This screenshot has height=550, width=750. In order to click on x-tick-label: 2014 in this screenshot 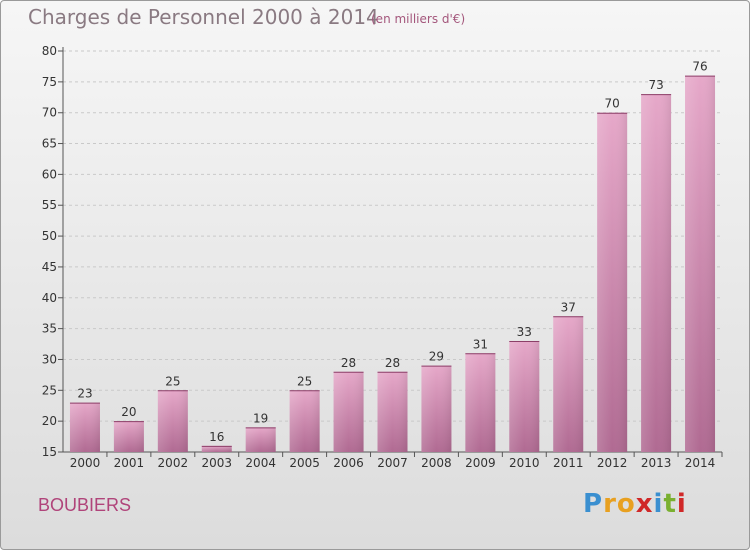, I will do `click(700, 463)`.